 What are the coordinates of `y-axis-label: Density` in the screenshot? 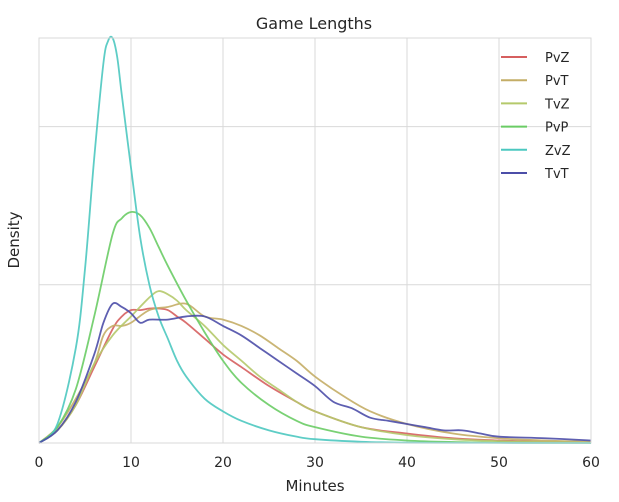 It's located at (14, 239).